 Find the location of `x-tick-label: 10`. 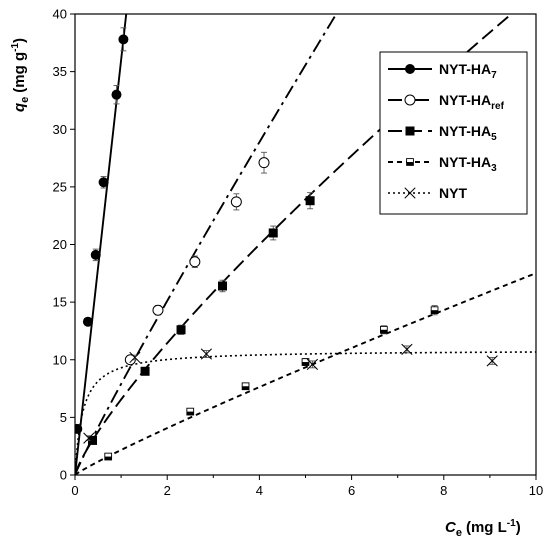

x-tick-label: 10 is located at coordinates (536, 490).